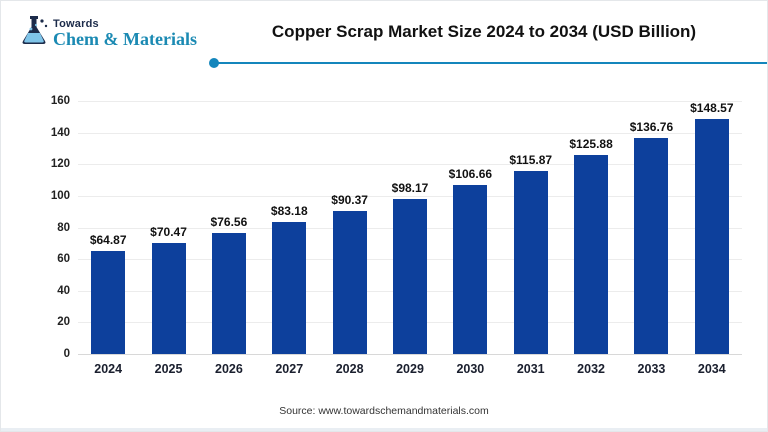 This screenshot has width=768, height=432. I want to click on x-tick-label: 2027, so click(289, 369).